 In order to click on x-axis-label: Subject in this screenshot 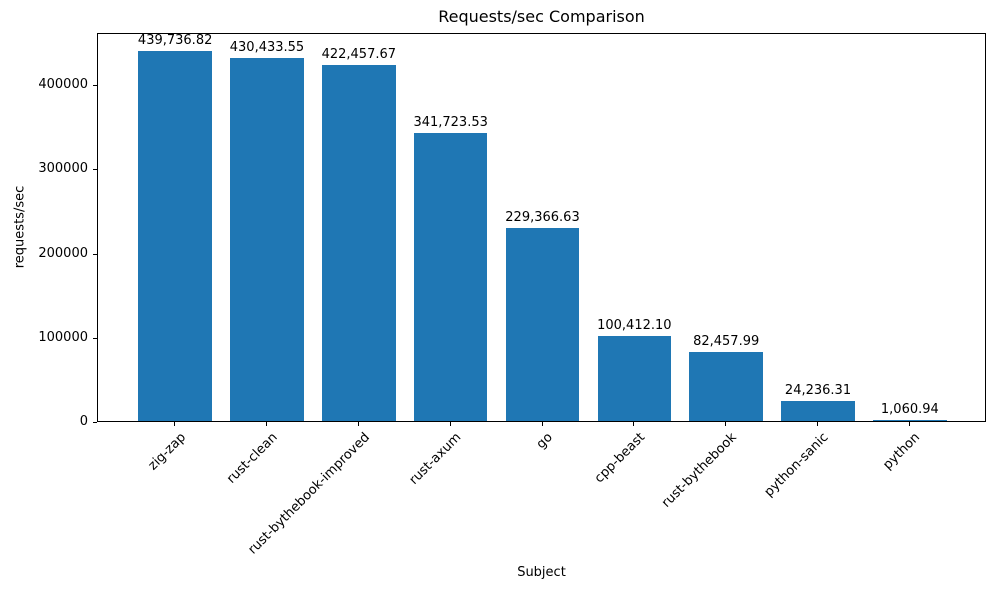, I will do `click(541, 572)`.